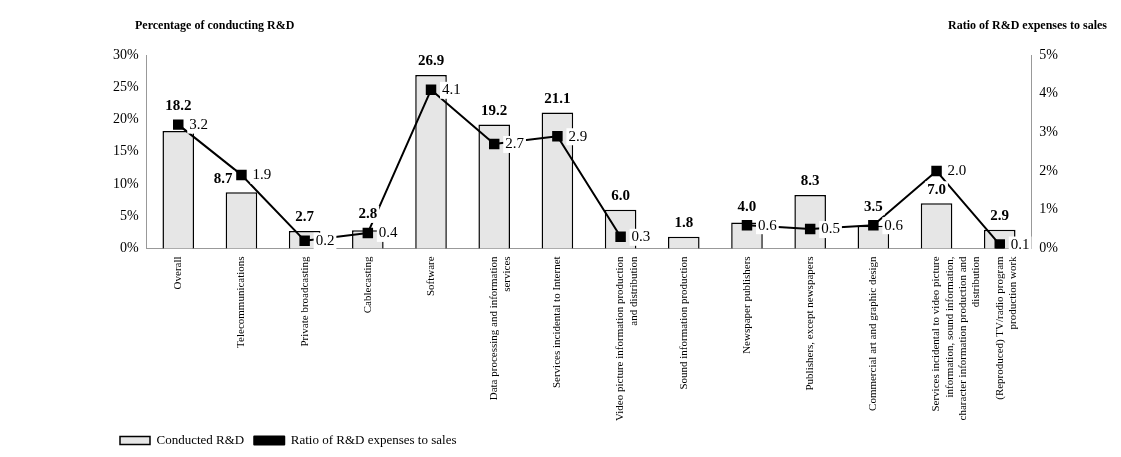 This screenshot has width=1121, height=457. Describe the element at coordinates (1027, 25) in the screenshot. I see `y2-axis-title: Ratio of R&D expenses to sales` at that location.